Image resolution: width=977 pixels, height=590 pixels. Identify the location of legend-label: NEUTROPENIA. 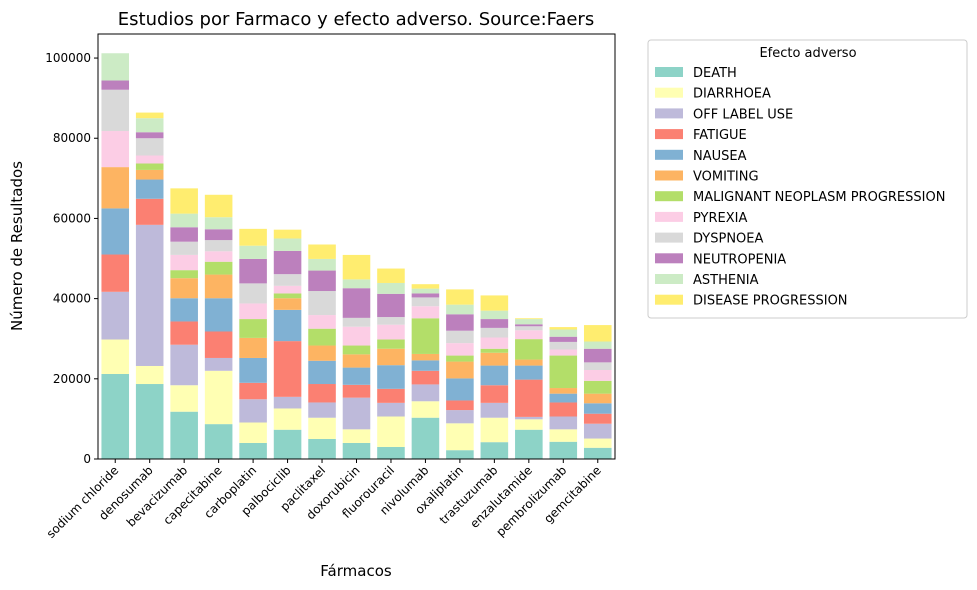
(739, 259).